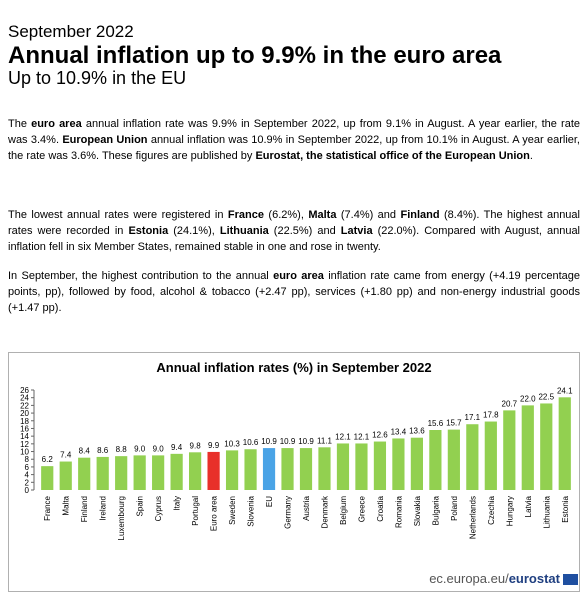 This screenshot has height=600, width=588. What do you see at coordinates (361, 508) in the screenshot?
I see `x-tick-label: Greece` at bounding box center [361, 508].